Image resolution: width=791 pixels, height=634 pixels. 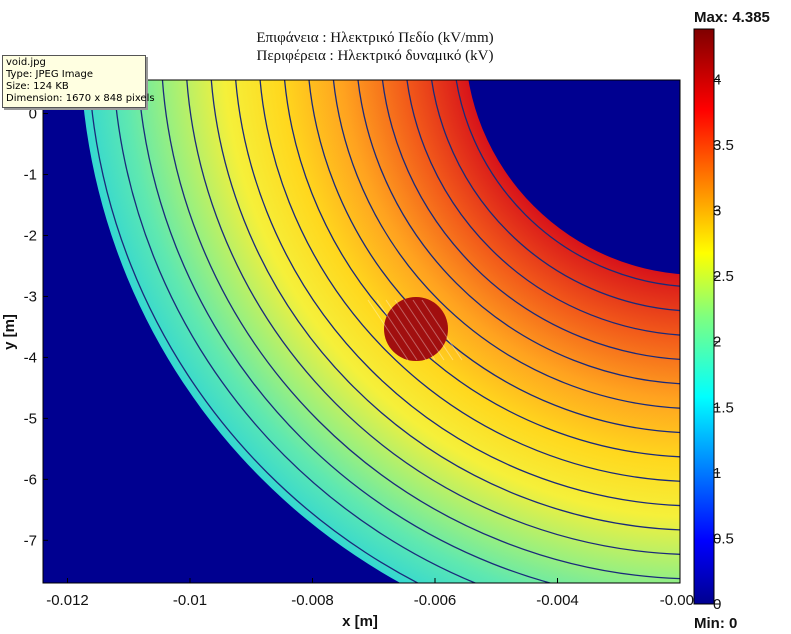 What do you see at coordinates (557, 600) in the screenshot?
I see `x-tick-label: -0.004` at bounding box center [557, 600].